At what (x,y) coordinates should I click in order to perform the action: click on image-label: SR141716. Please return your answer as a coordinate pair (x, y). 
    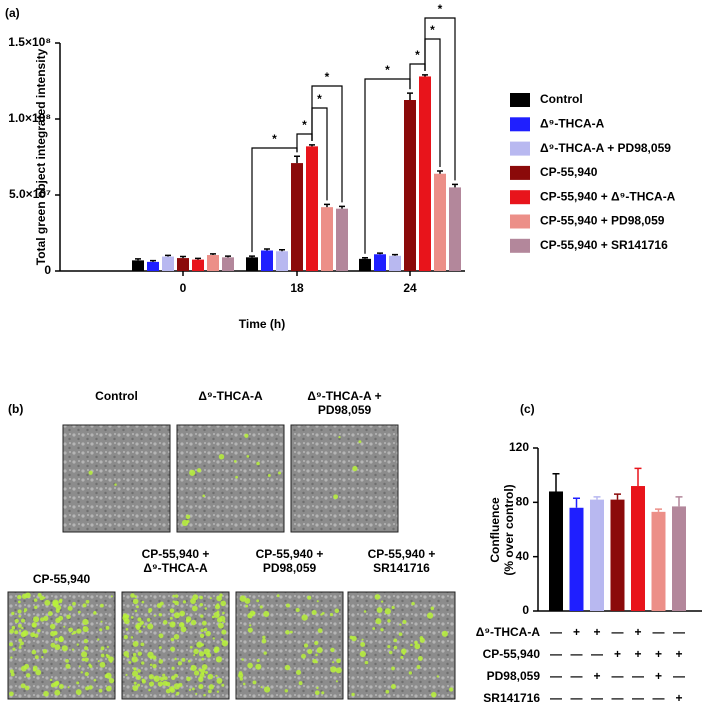
    Looking at the image, I should click on (401, 568).